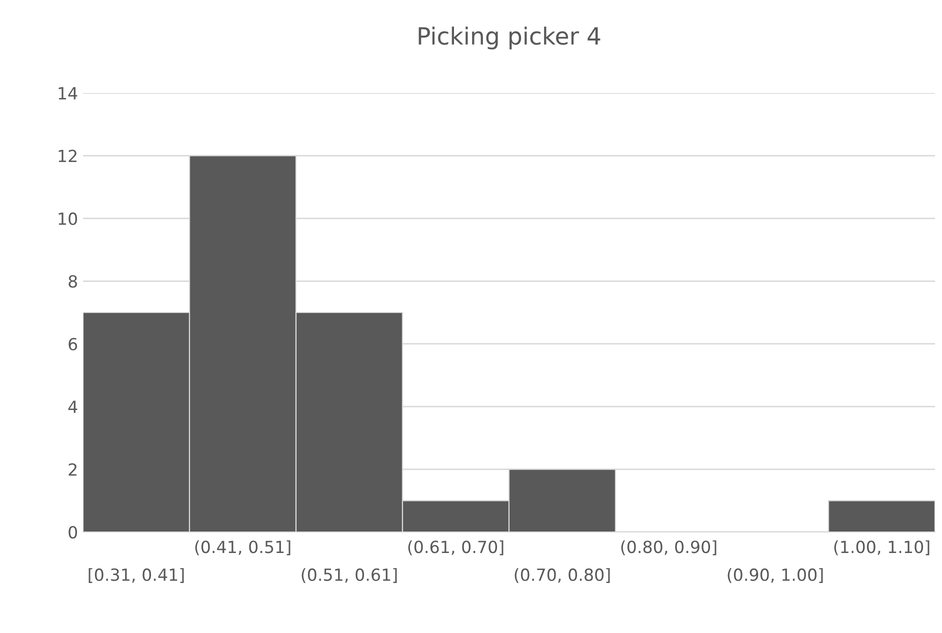  Describe the element at coordinates (349, 575) in the screenshot. I see `x-tick-label: (0.51, 0.61]` at that location.